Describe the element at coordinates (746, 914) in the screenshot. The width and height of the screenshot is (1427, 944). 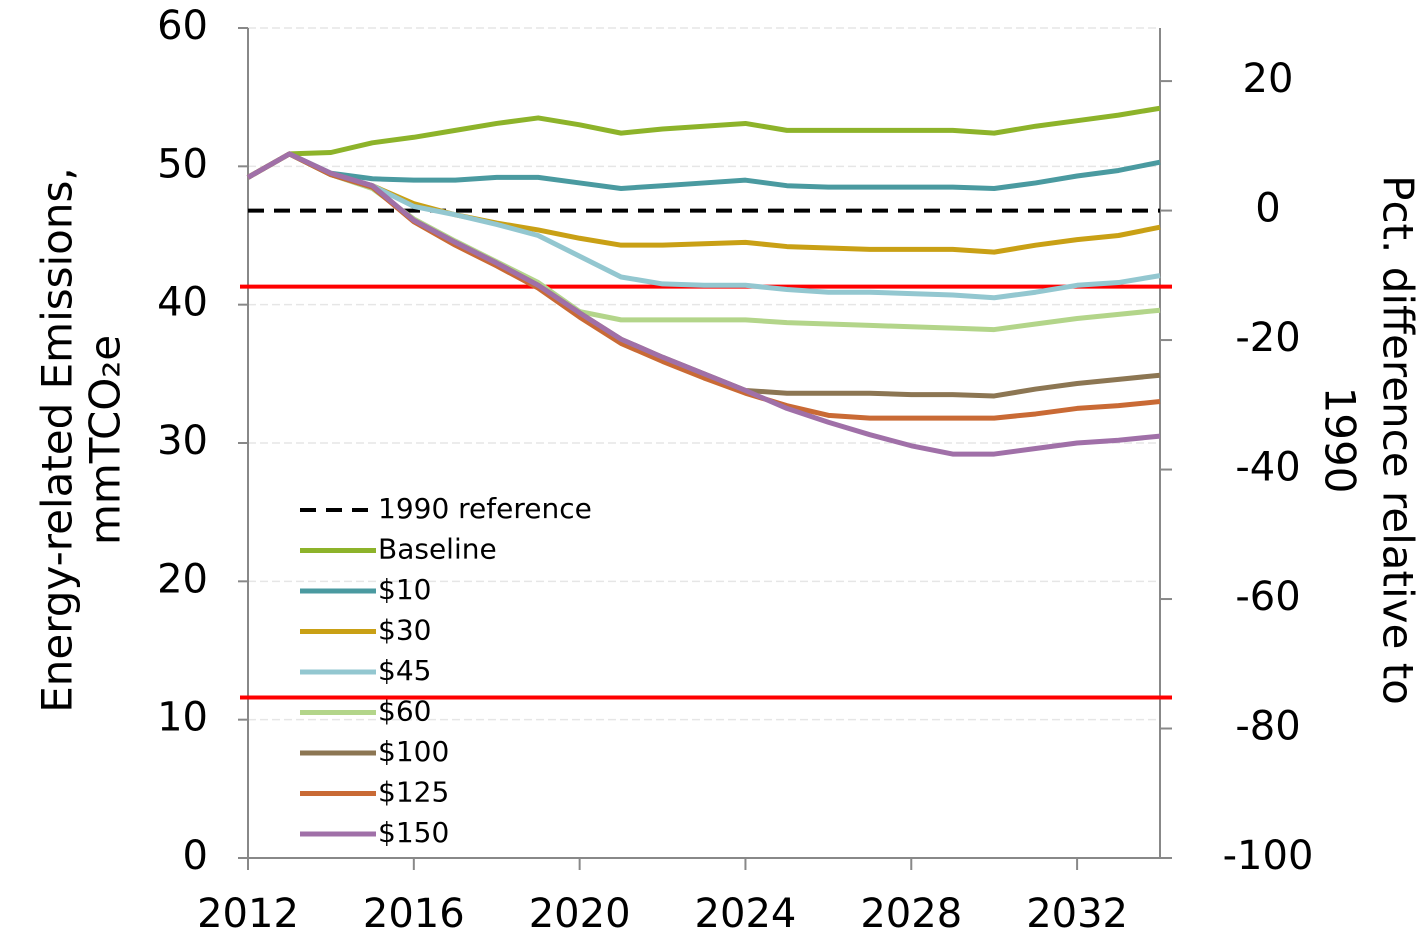
I see `x-tick-label: 2024` at that location.